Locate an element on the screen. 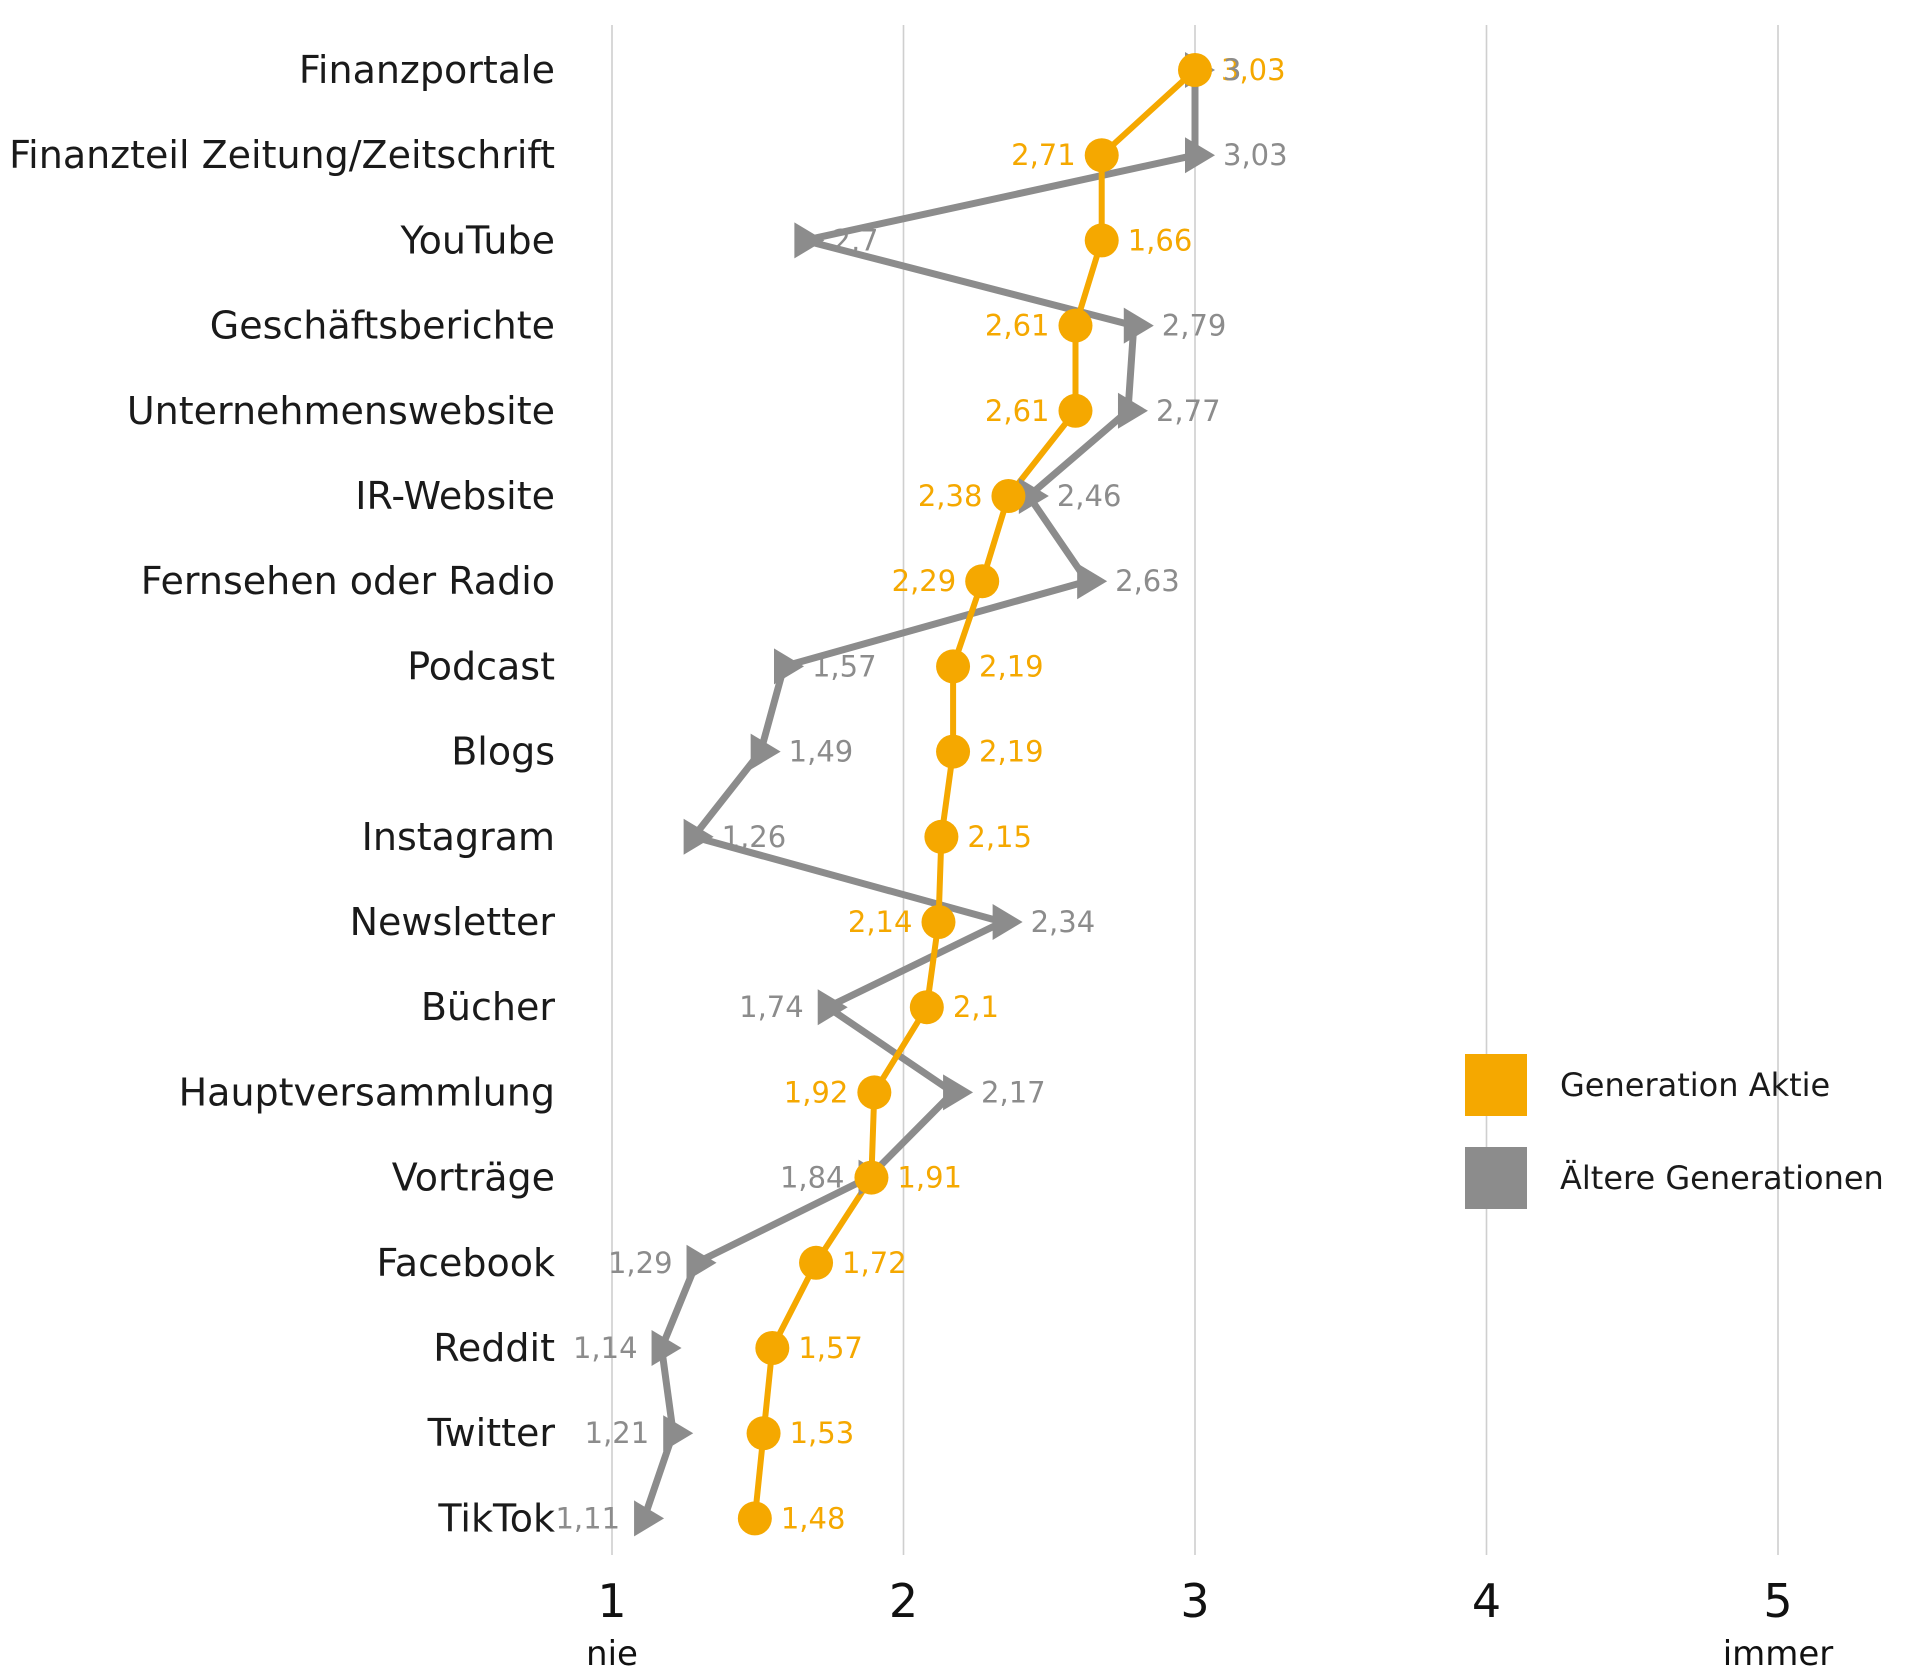  data-label-s0-11: 2,1 is located at coordinates (976, 1007).